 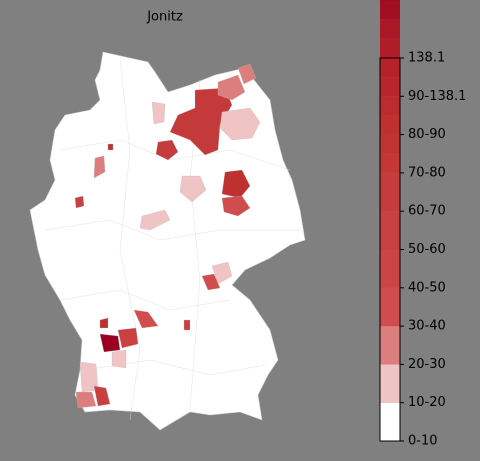 I want to click on colorbar-tick-label: 10-20, so click(x=427, y=402).